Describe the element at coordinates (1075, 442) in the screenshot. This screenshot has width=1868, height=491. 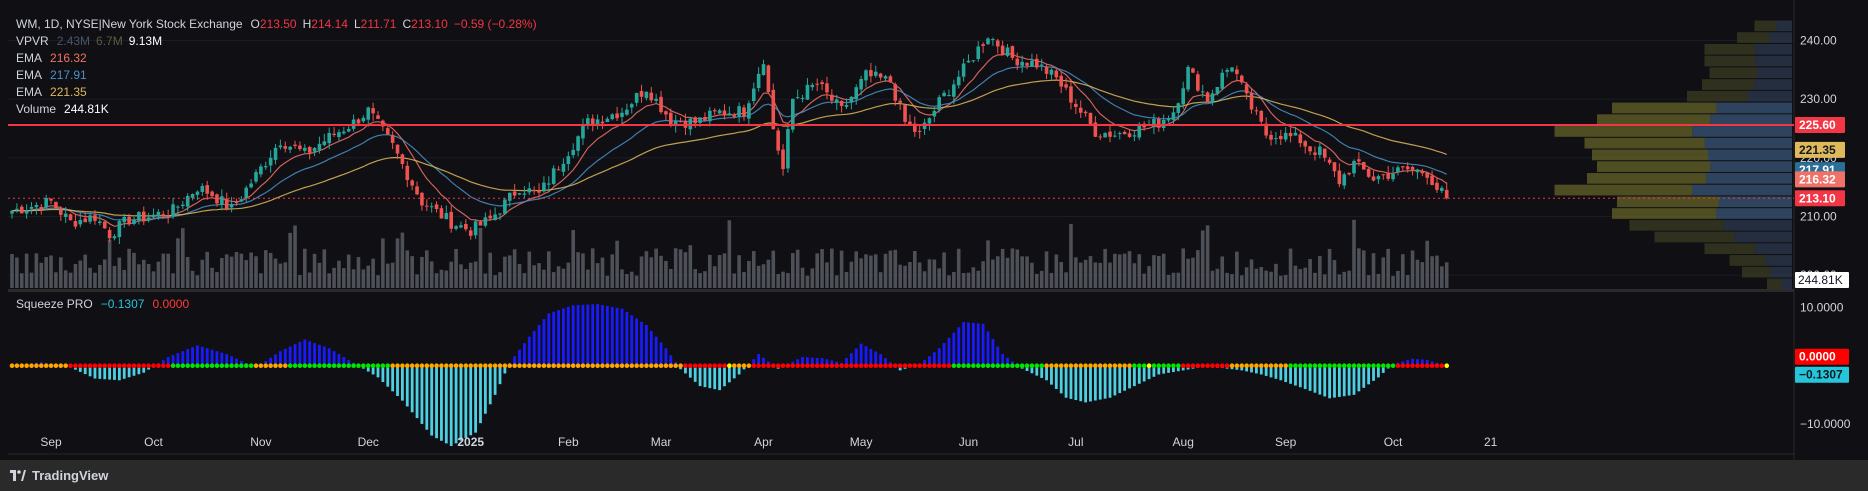
I see `time-tick-label: Jul` at that location.